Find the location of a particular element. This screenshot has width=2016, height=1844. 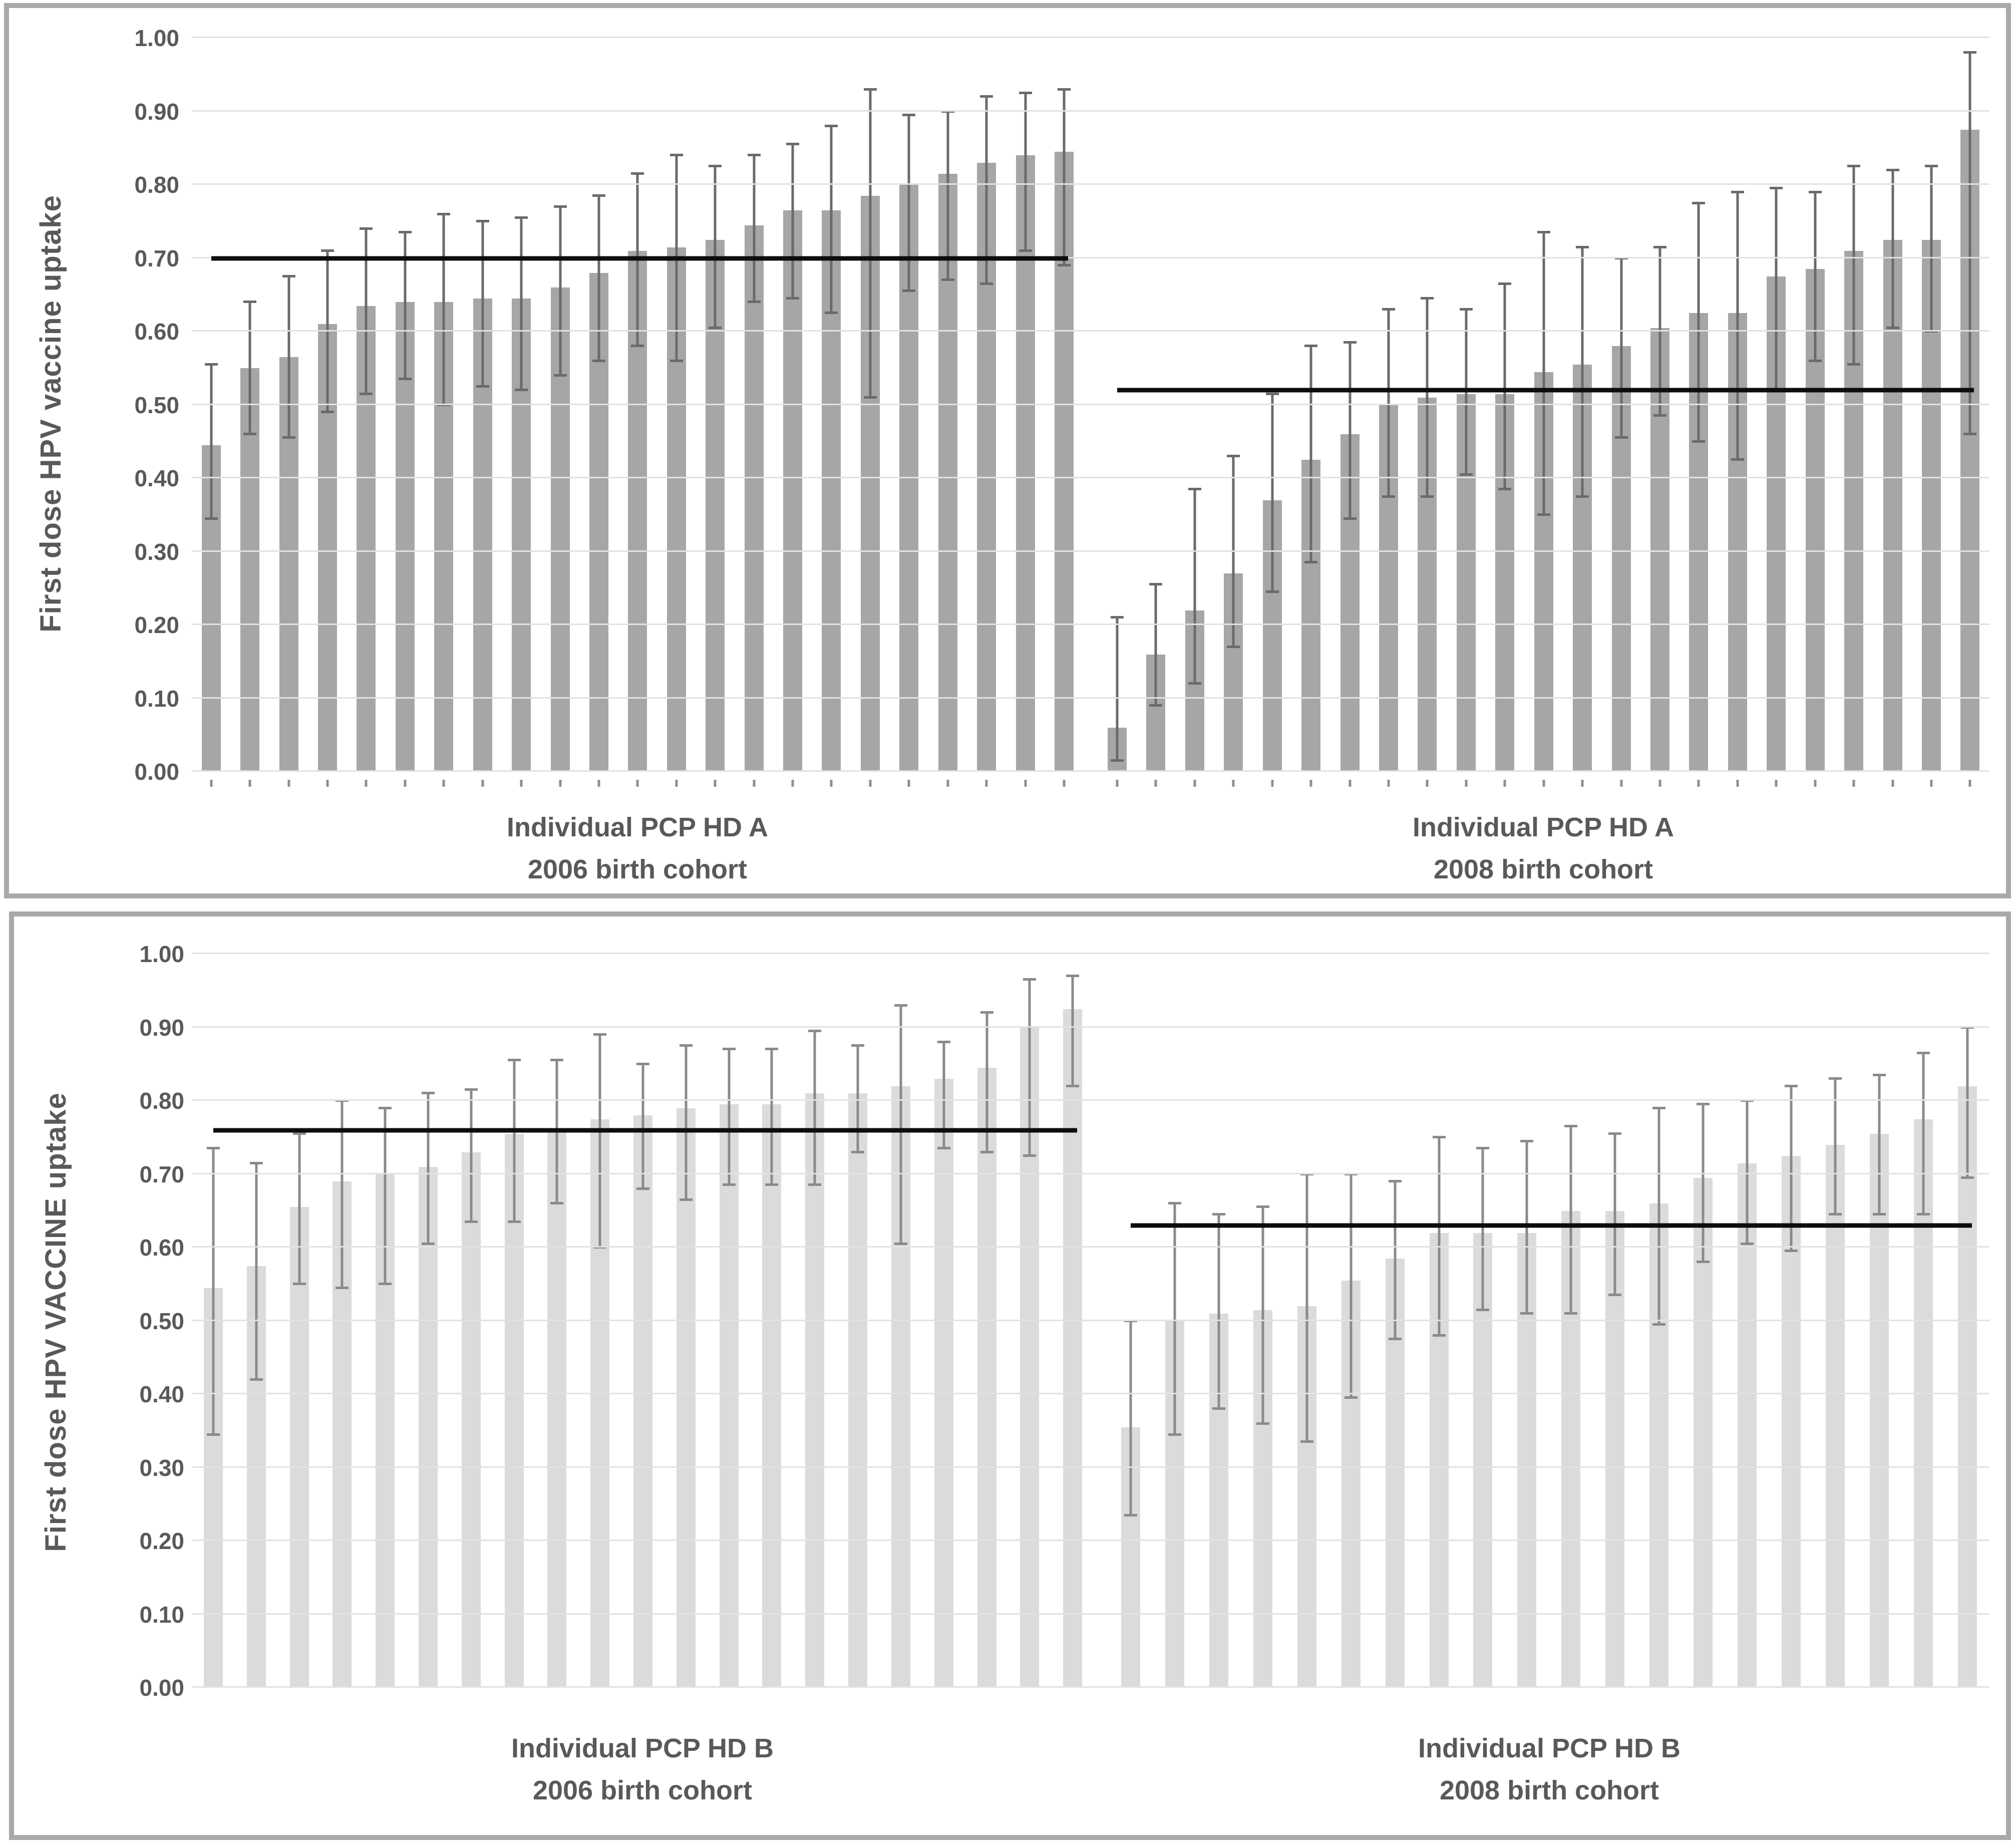

bar is located at coordinates (1880, 1410).